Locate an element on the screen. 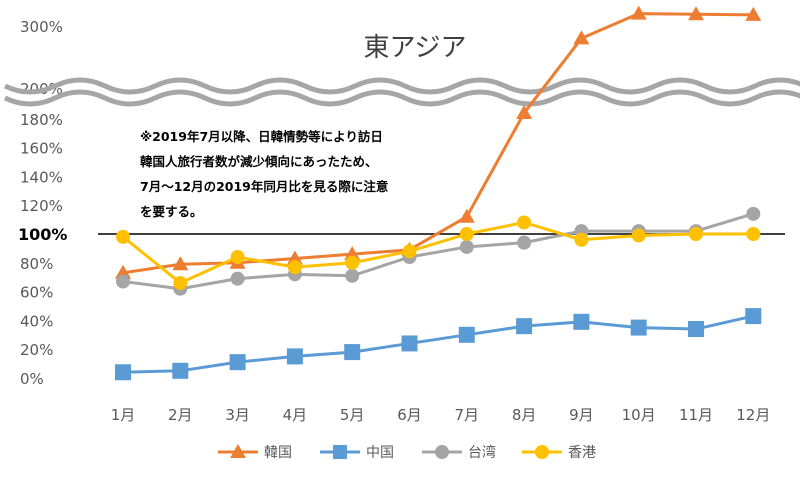 The image size is (800, 478). x-tick-label: 3月 is located at coordinates (237, 415).